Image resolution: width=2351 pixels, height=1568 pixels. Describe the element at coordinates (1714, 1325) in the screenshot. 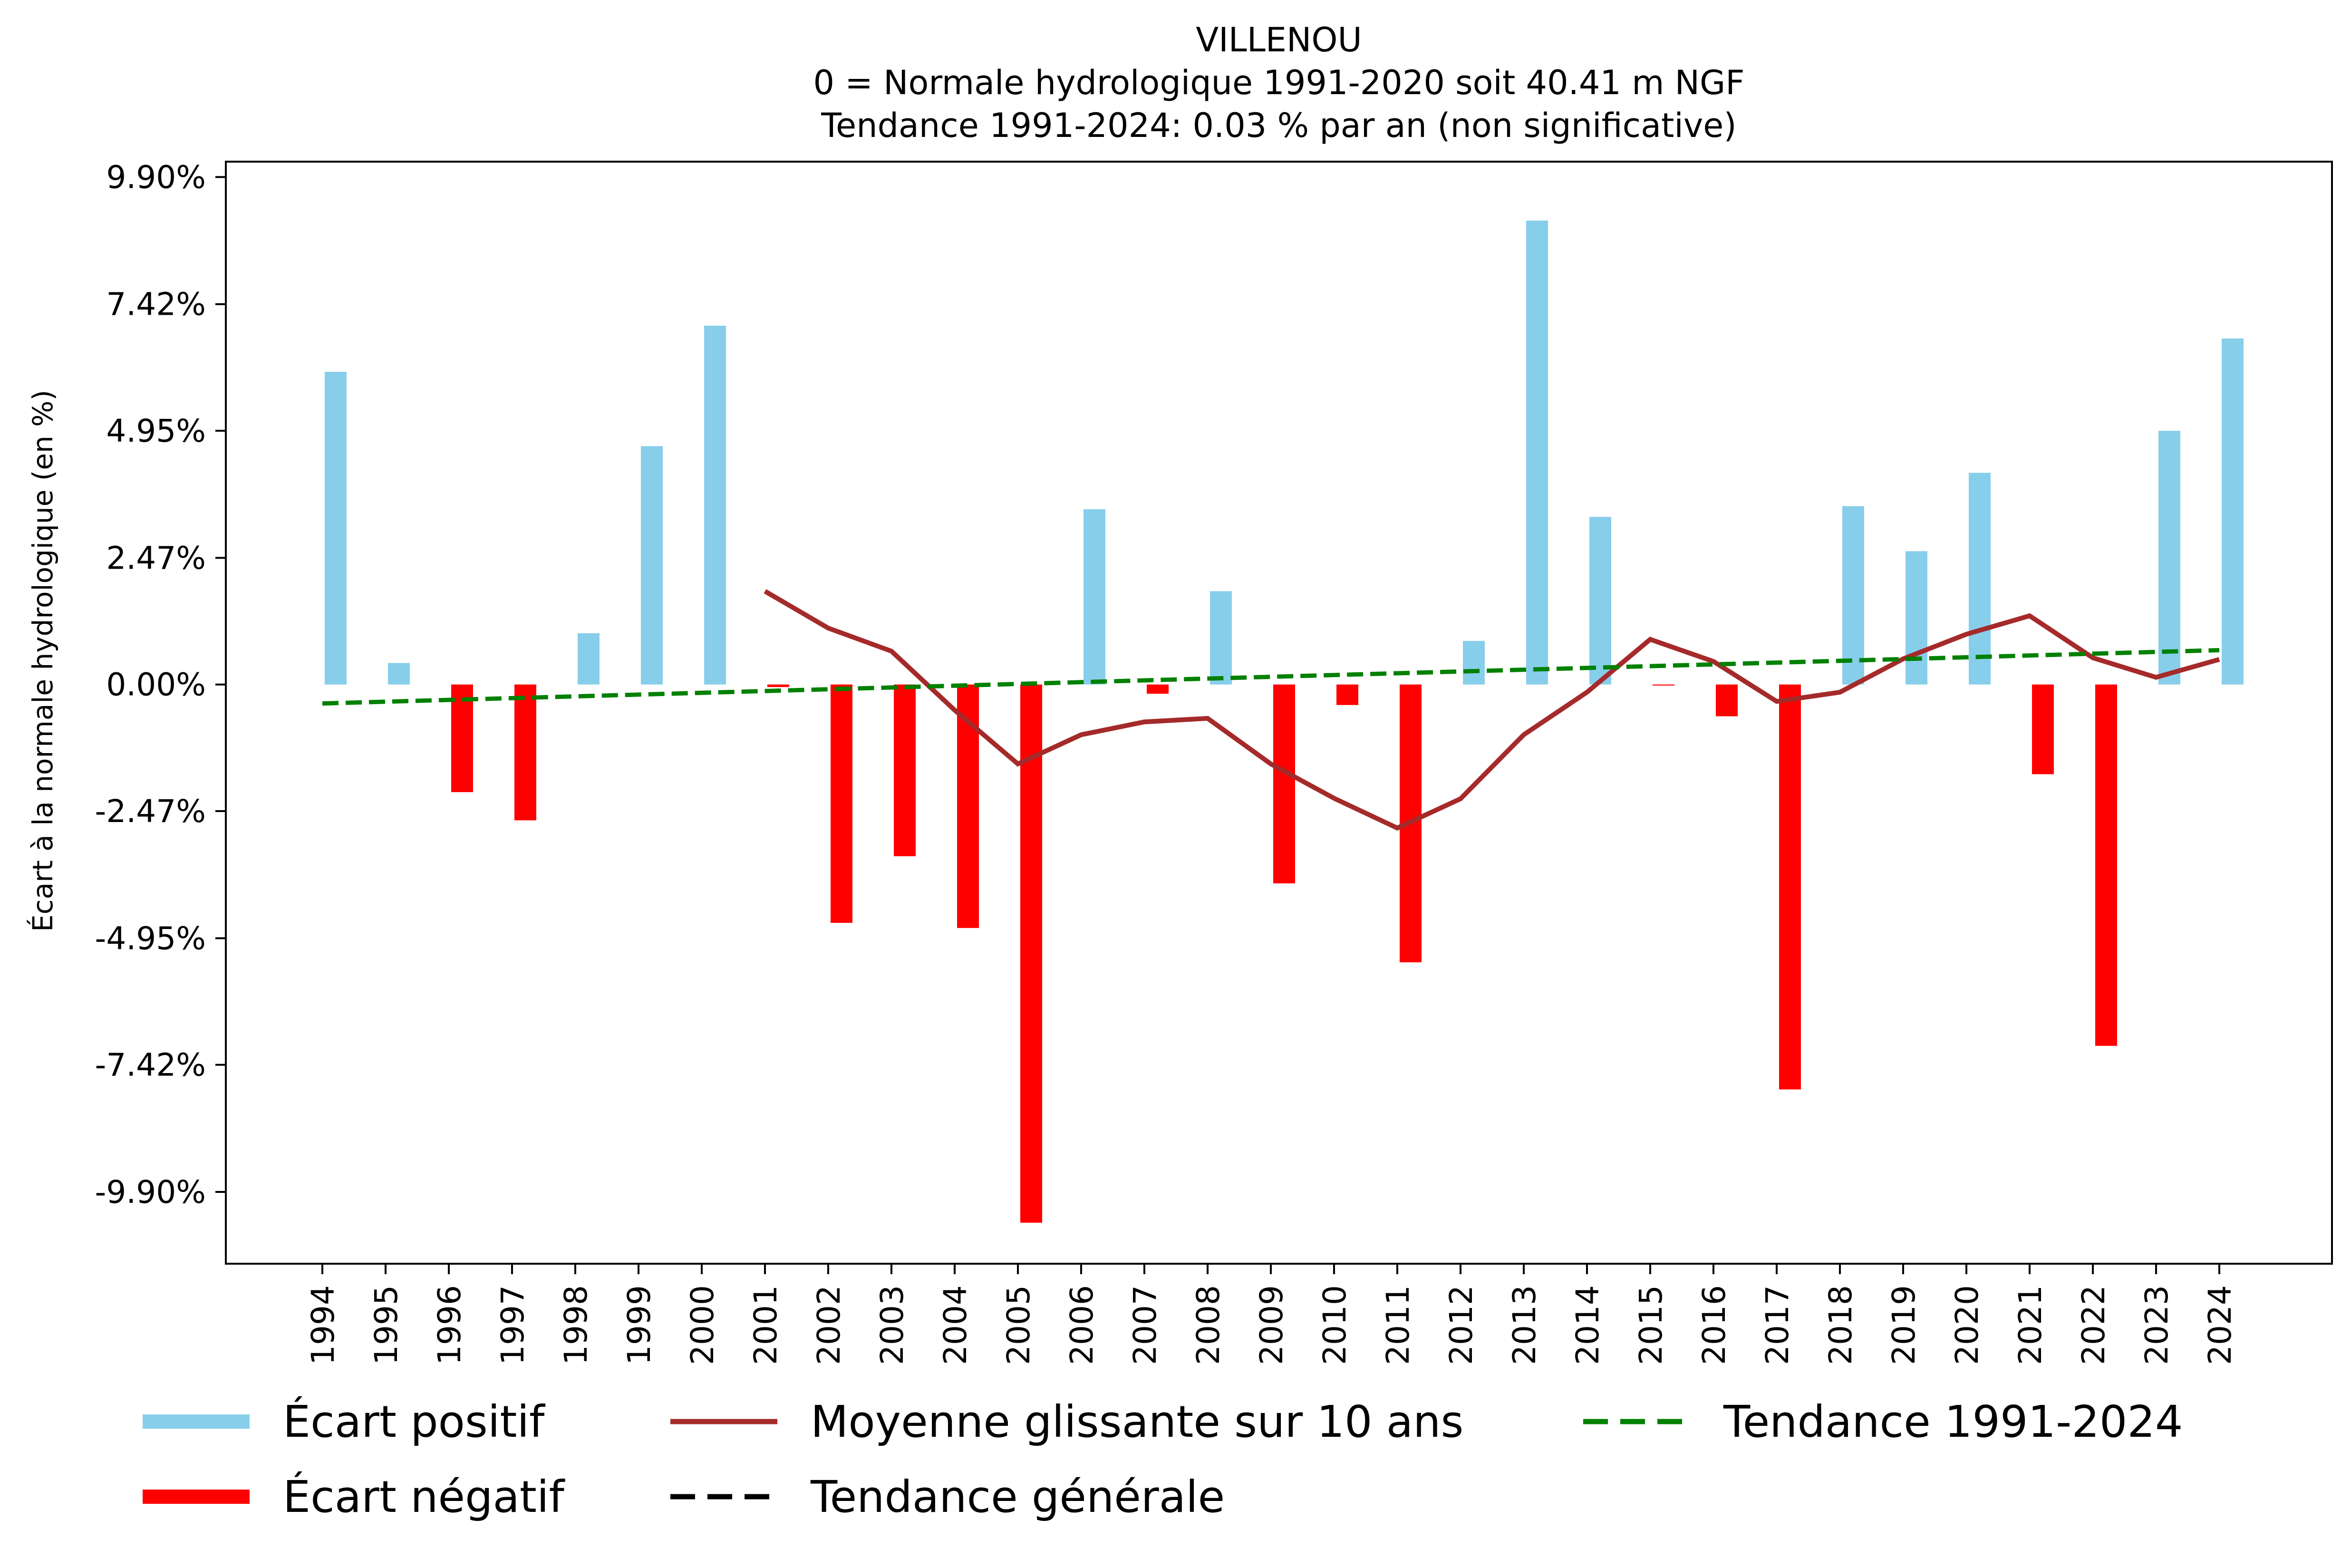

I see `x-tick-label: 2016` at that location.